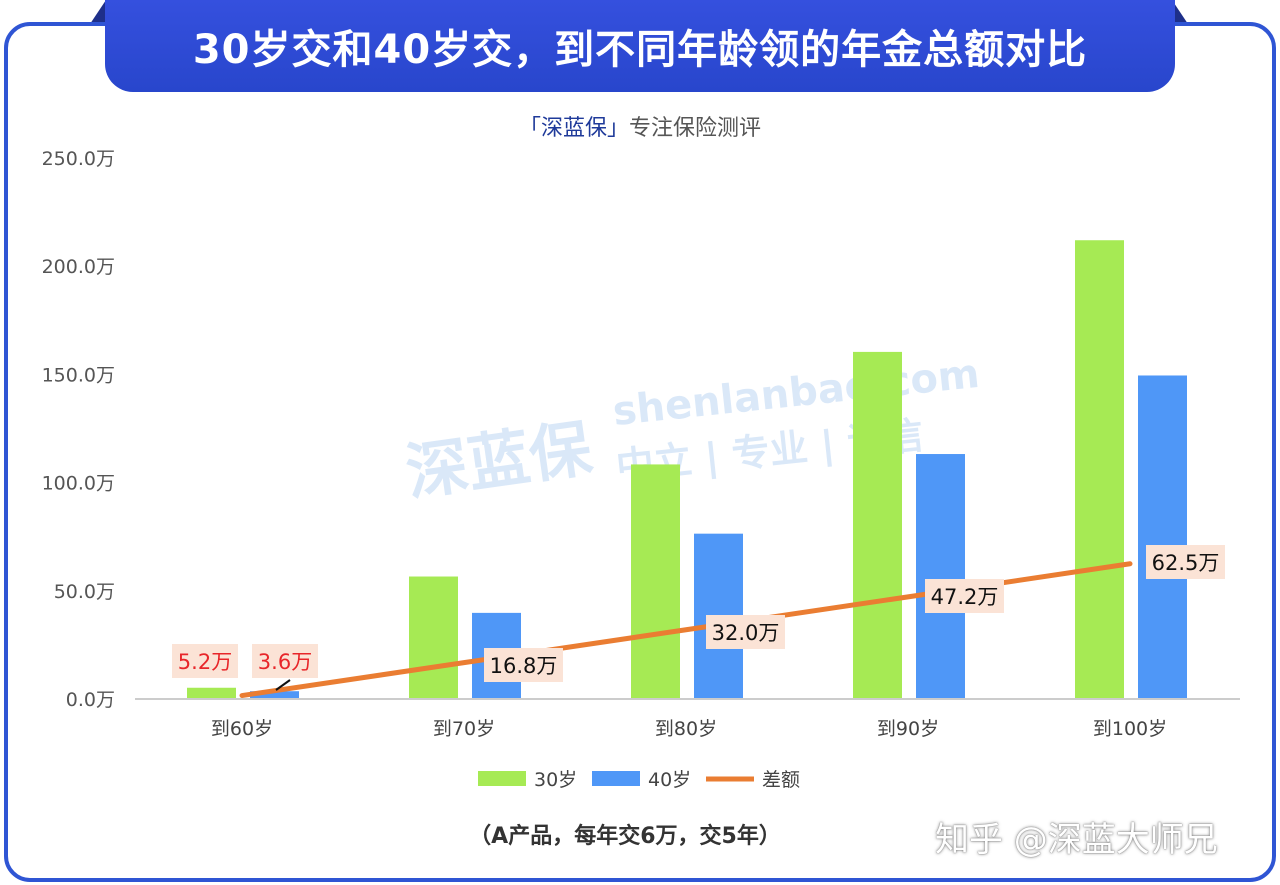 The image size is (1280, 885). What do you see at coordinates (90, 700) in the screenshot?
I see `y-tick-label: 0.0万` at bounding box center [90, 700].